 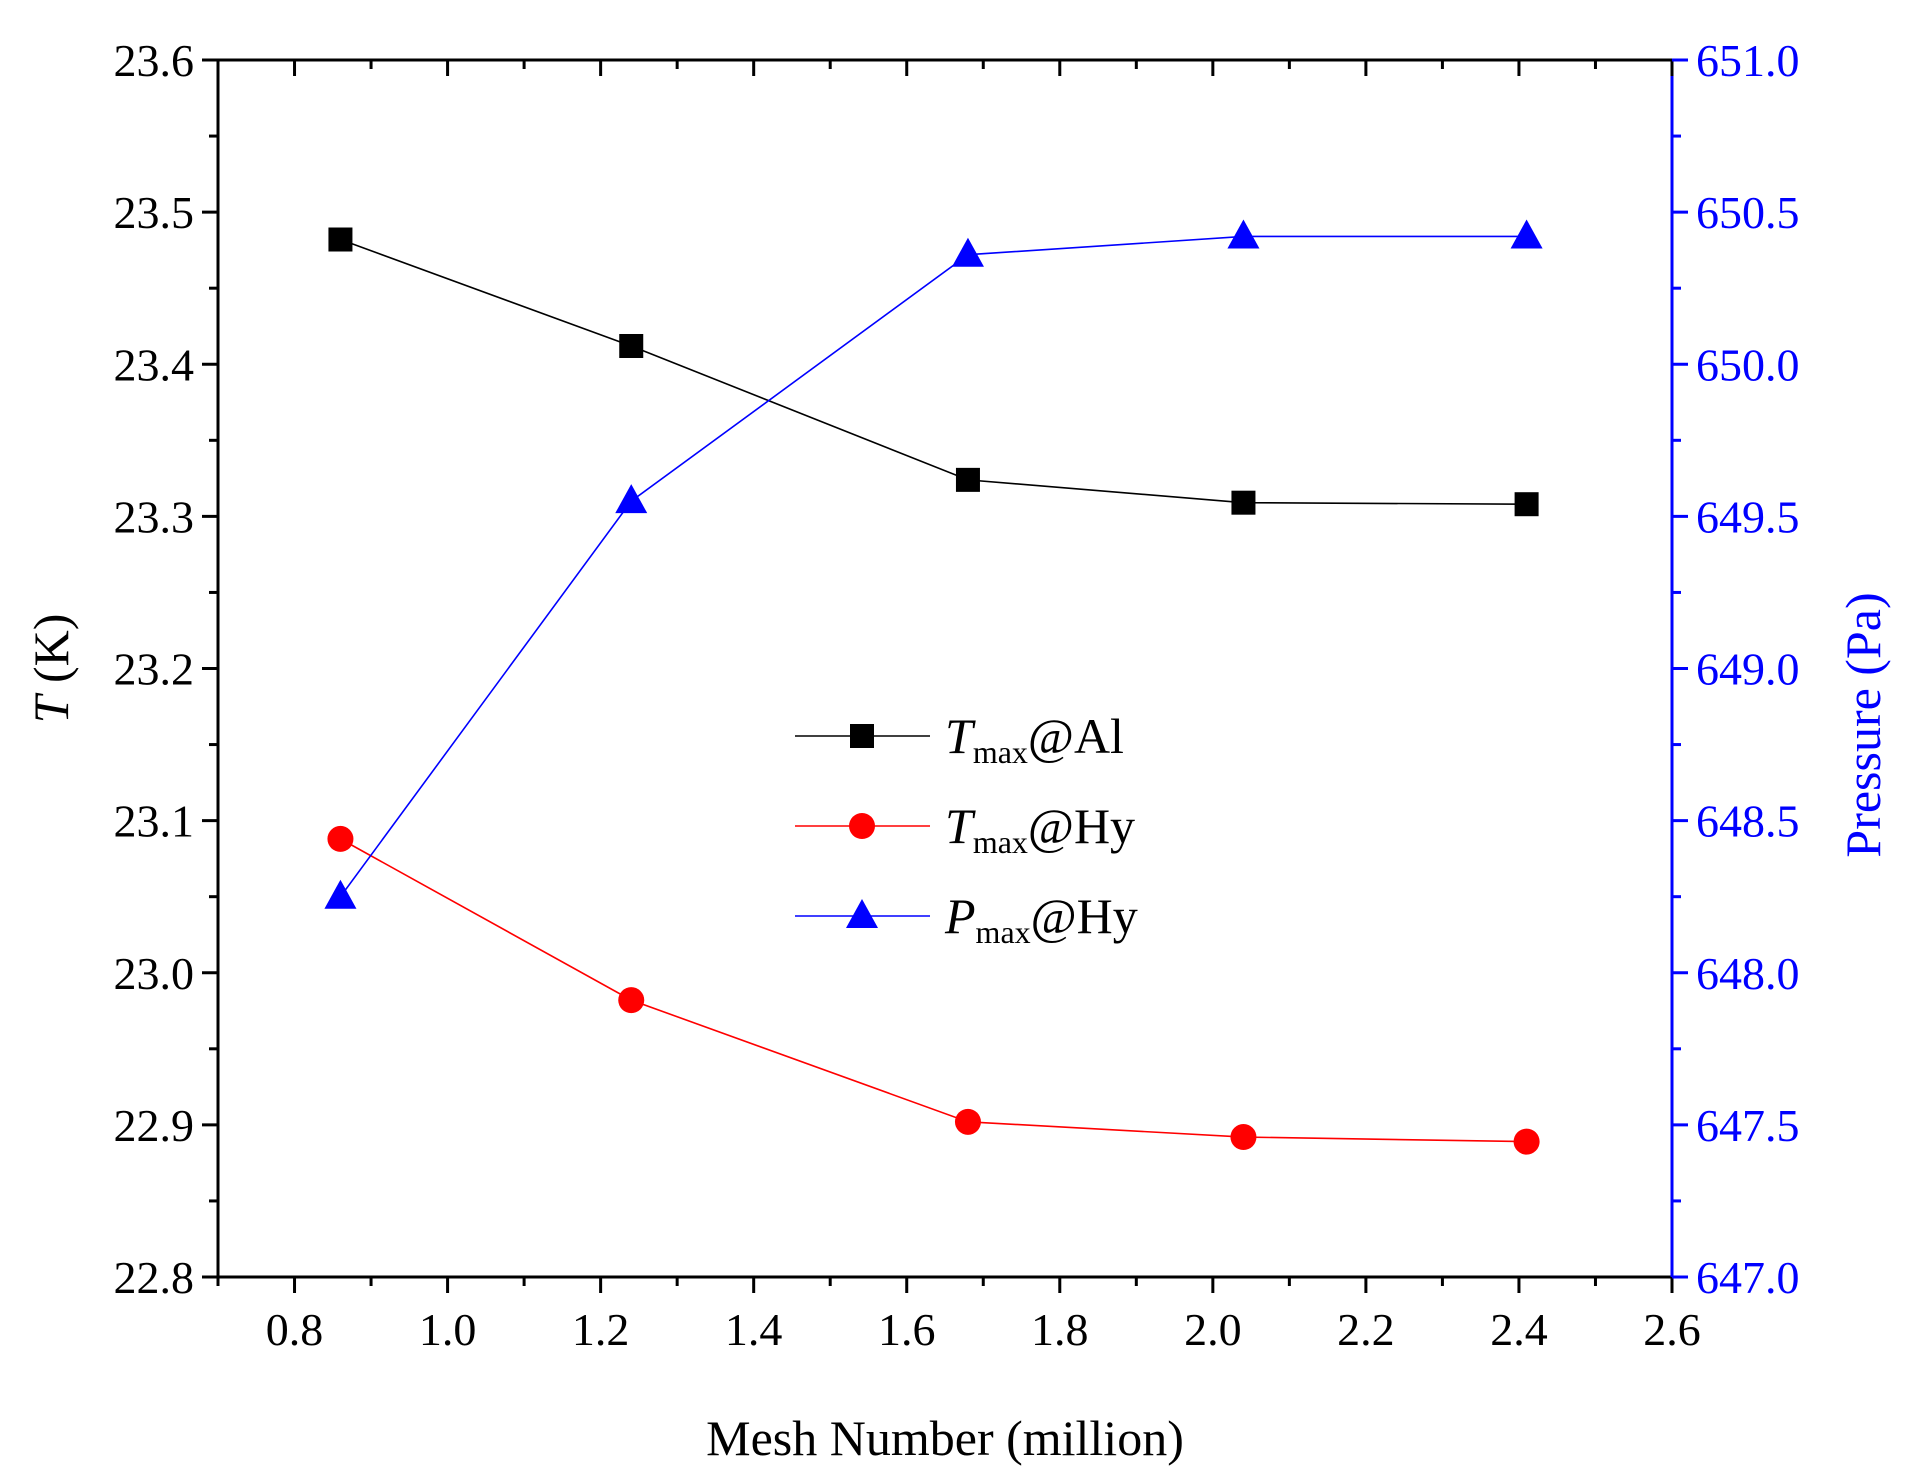 I want to click on legend: Tmax@Al Tmax@Hy Pmax@Hy, so click(x=966, y=829).